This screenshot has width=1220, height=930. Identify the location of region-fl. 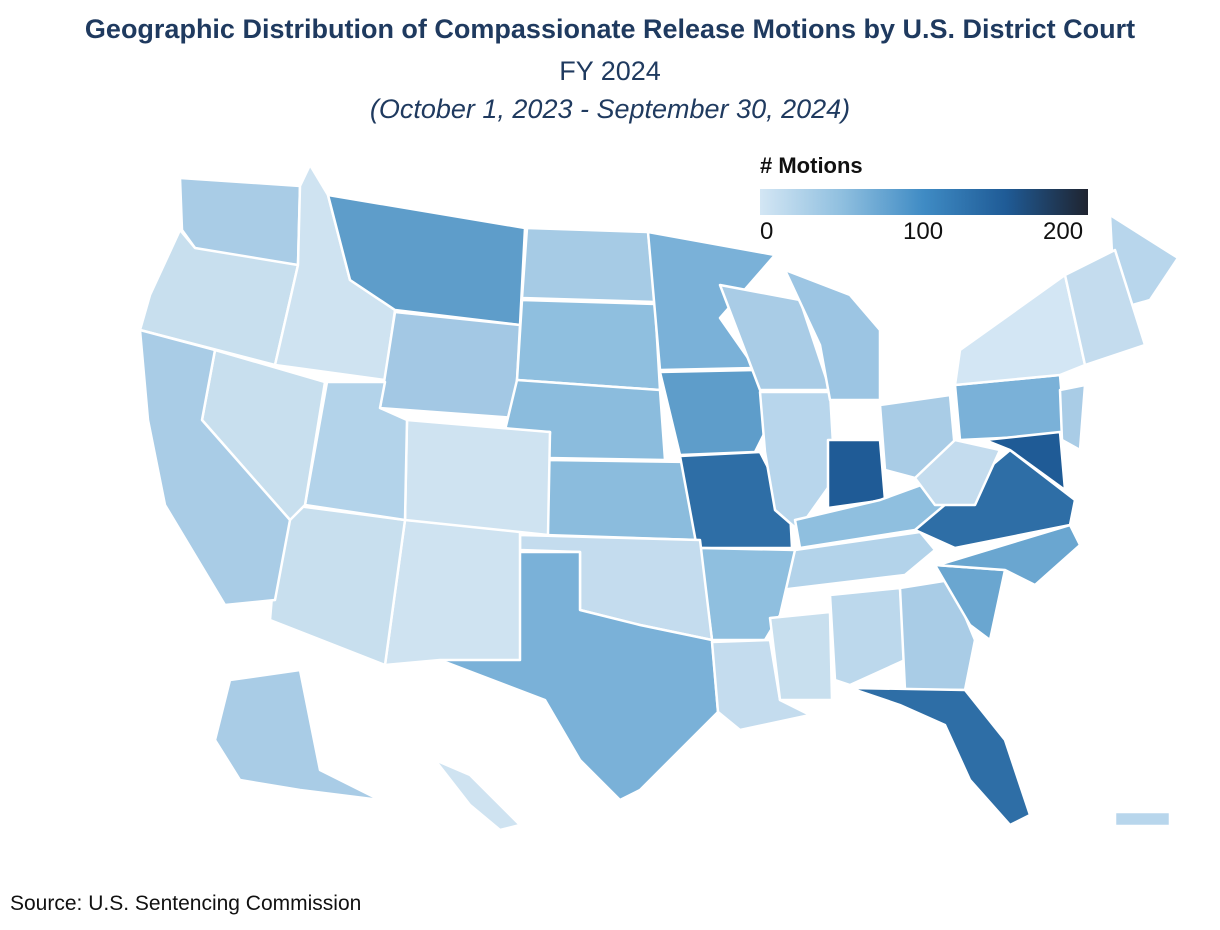
(940, 756).